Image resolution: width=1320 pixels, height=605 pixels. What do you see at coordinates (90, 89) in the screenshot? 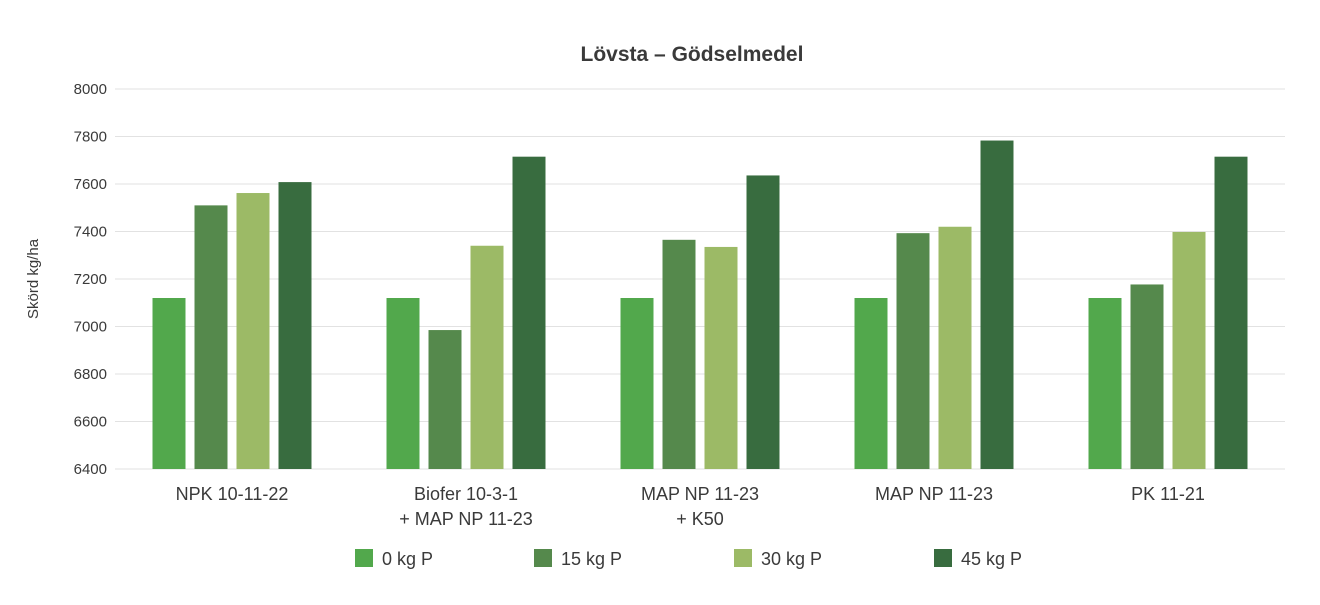
I see `y-tick-label: 8000` at bounding box center [90, 89].